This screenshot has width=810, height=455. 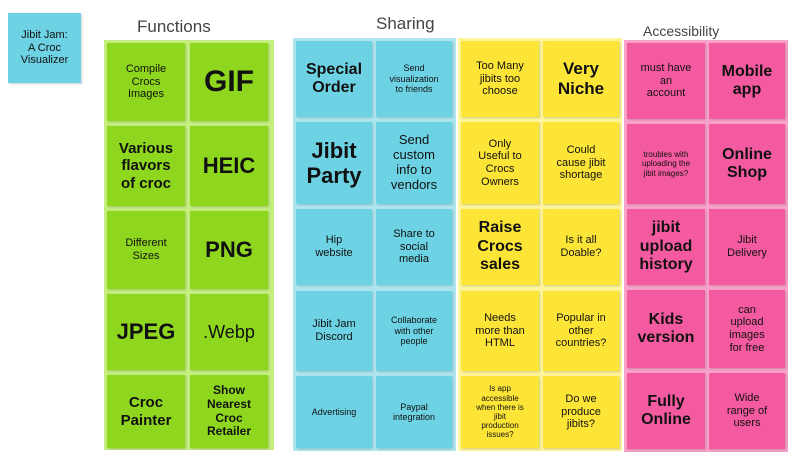 What do you see at coordinates (229, 82) in the screenshot?
I see `sticky-note-gif: GIF` at bounding box center [229, 82].